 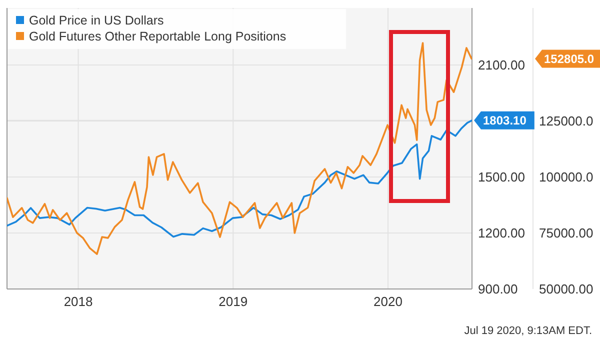 What do you see at coordinates (528, 331) in the screenshot?
I see `text: Jul 19 2020, 9:13AM EDT.` at bounding box center [528, 331].